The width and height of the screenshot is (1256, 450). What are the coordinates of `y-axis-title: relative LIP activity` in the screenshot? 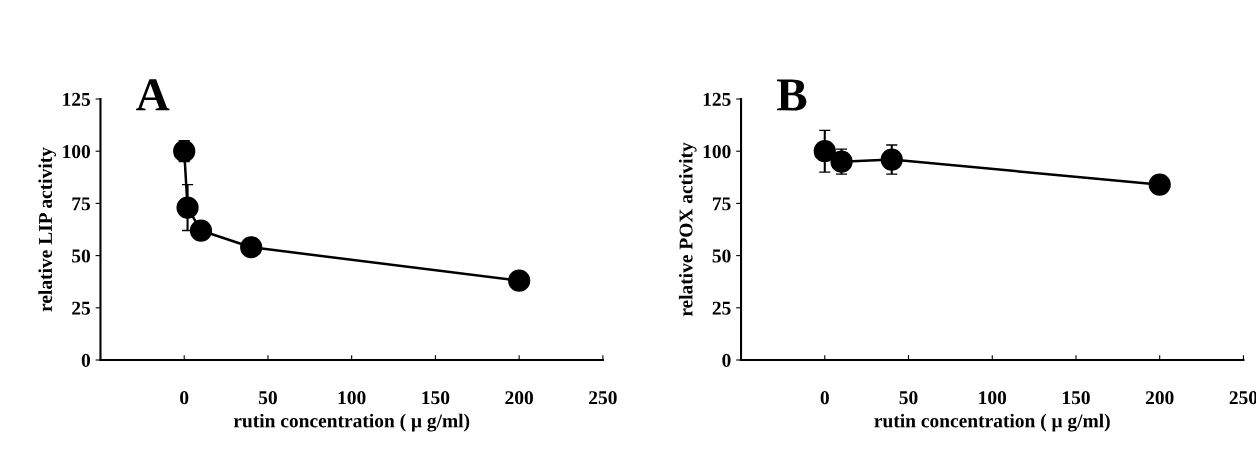 It's located at (47, 229).